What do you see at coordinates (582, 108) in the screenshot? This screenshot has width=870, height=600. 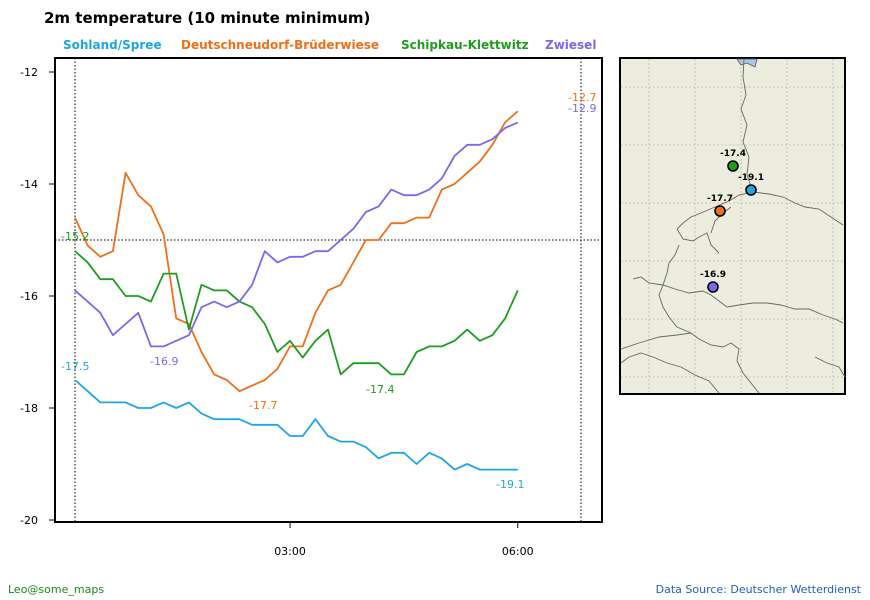 I see `data-label: -12.9` at bounding box center [582, 108].